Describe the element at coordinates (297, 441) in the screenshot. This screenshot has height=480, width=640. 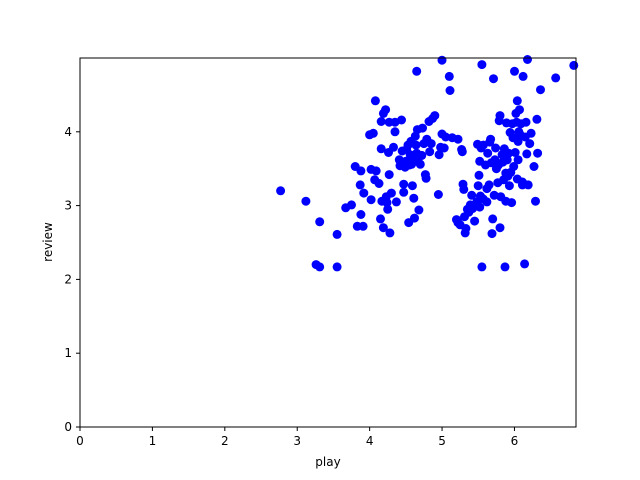
I see `x-tick-label: 3` at that location.